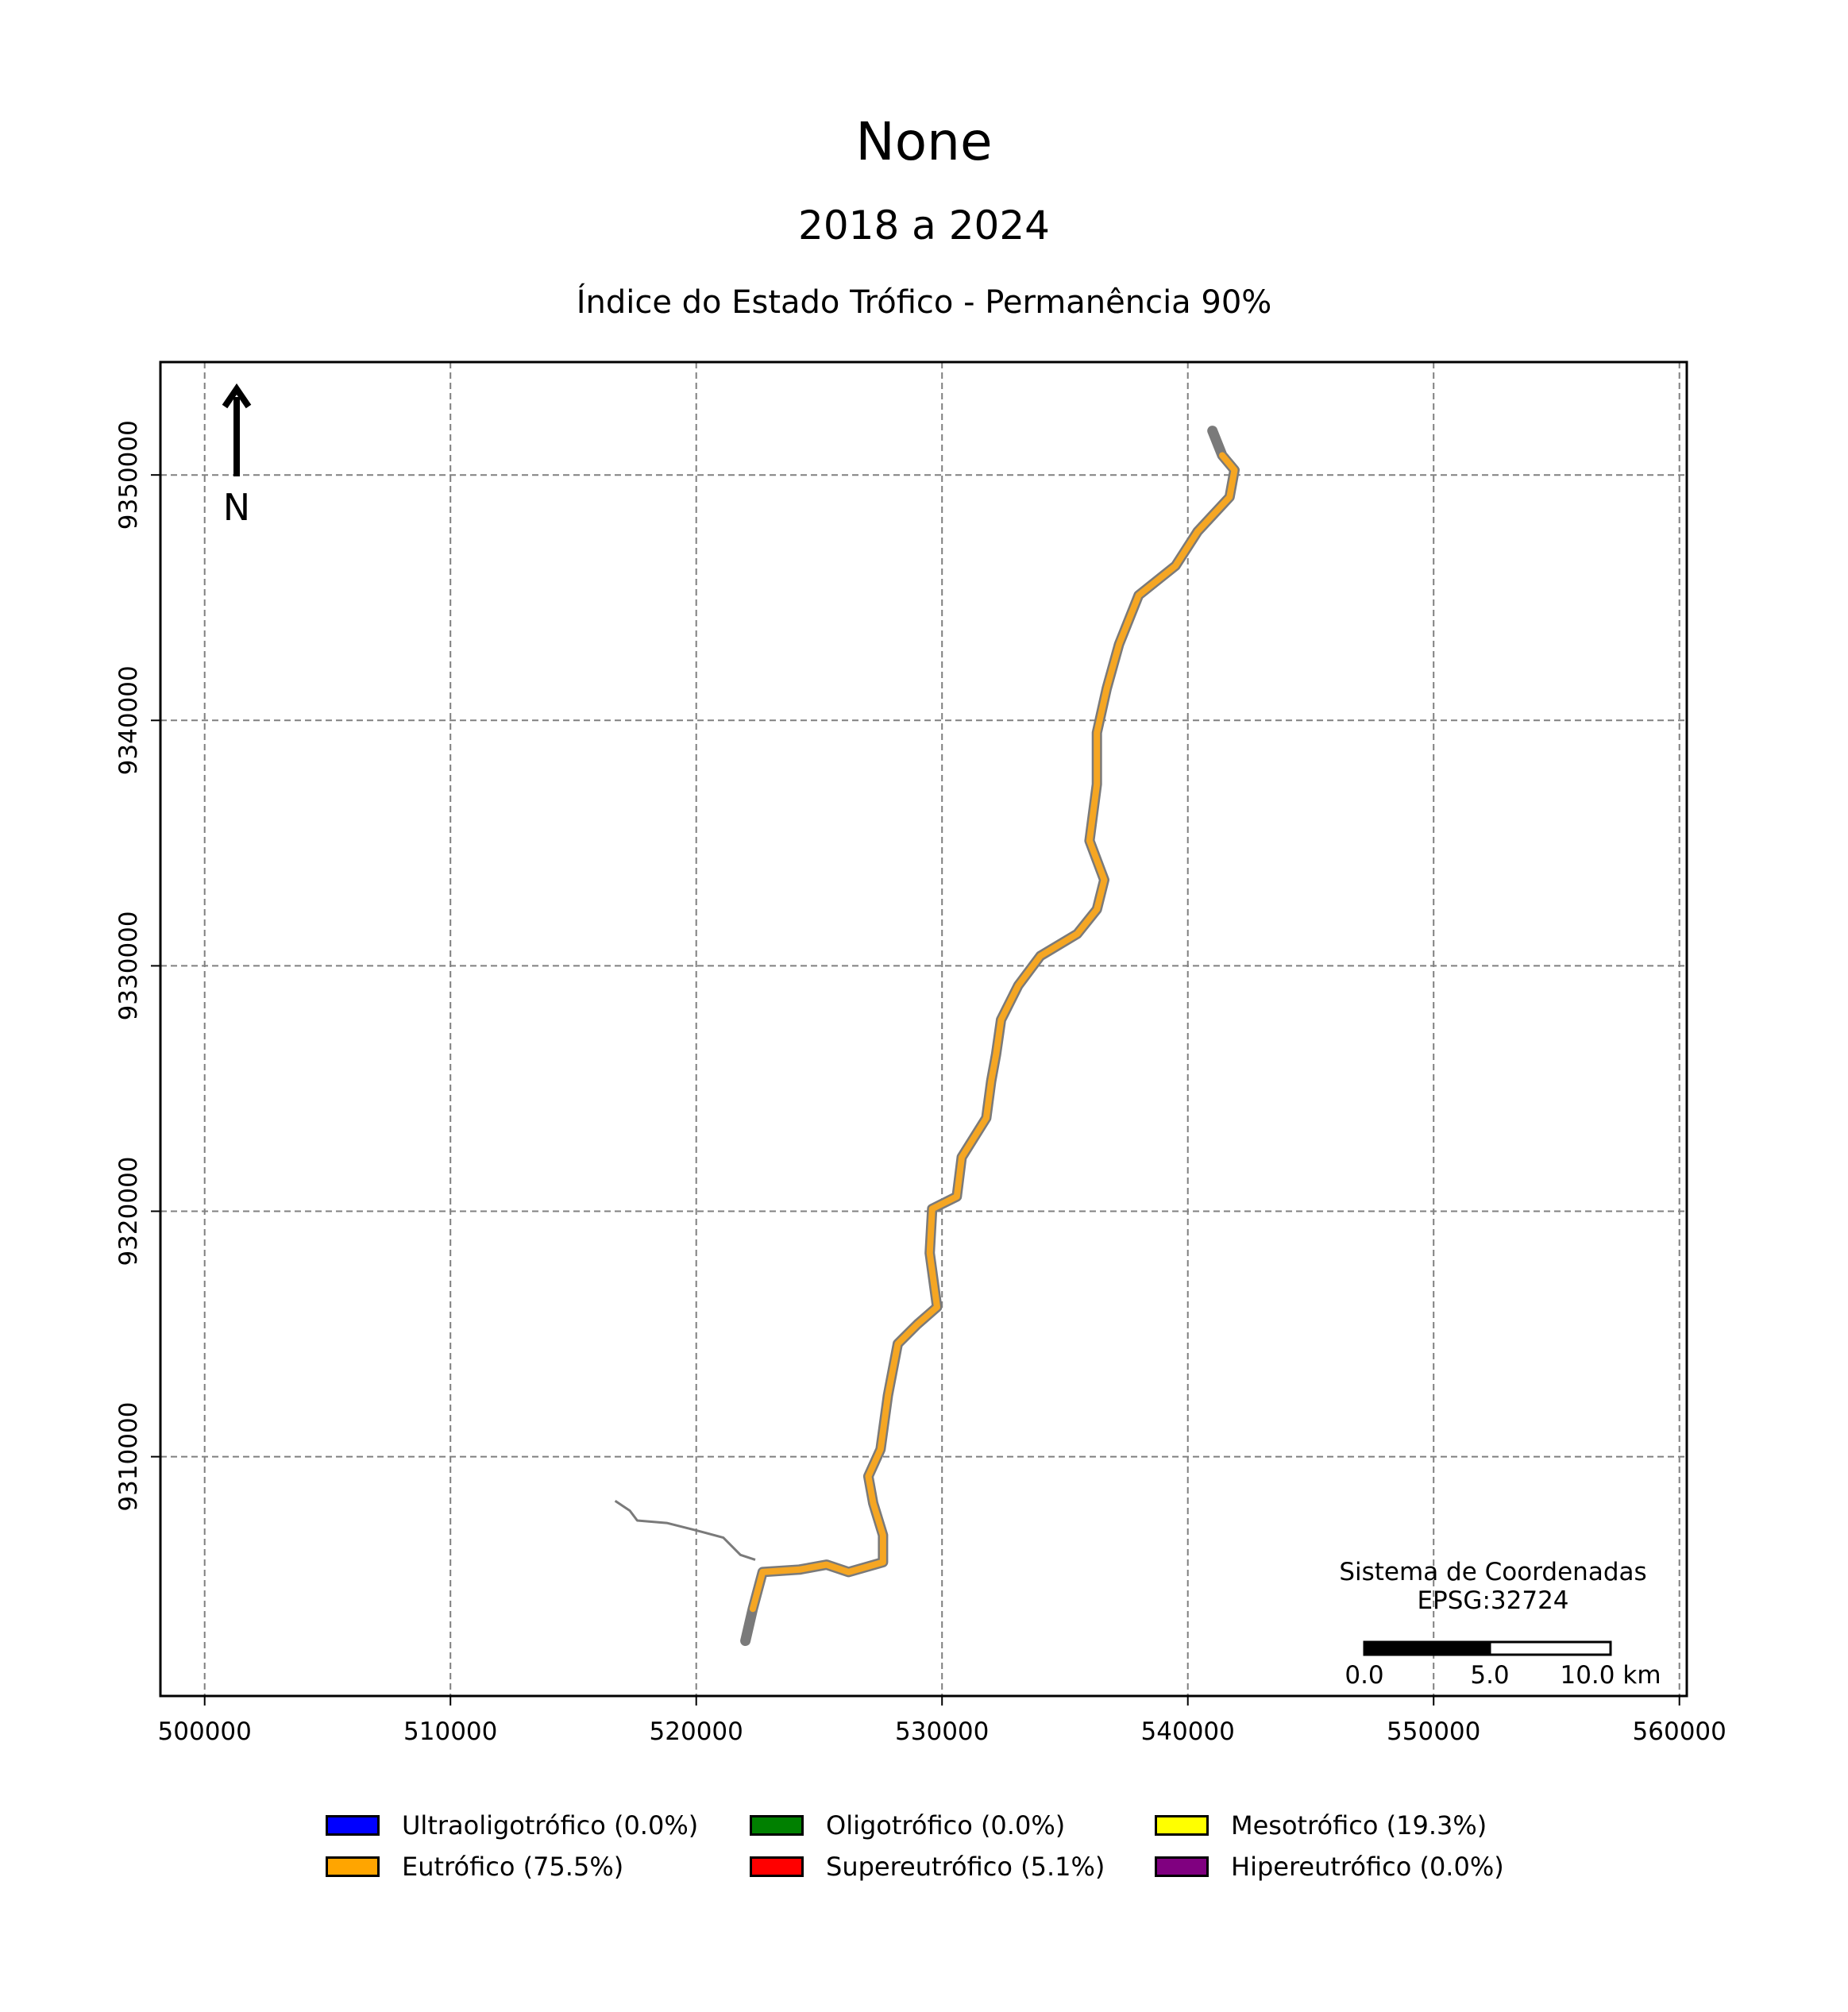 Image resolution: width=1848 pixels, height=2012 pixels. What do you see at coordinates (550, 1825) in the screenshot?
I see `legend-label: Ultraoligotrófico (0.0%)` at bounding box center [550, 1825].